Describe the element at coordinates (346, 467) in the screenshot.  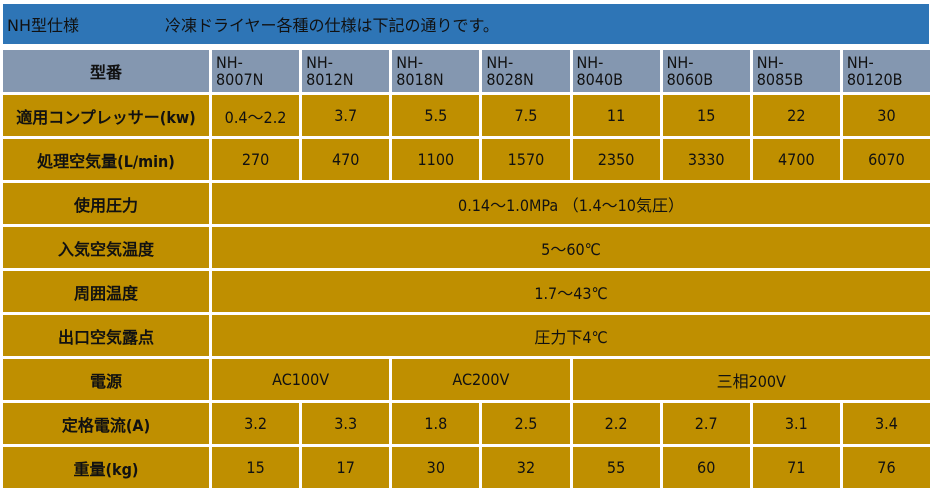
I see `table-cell: 17` at that location.